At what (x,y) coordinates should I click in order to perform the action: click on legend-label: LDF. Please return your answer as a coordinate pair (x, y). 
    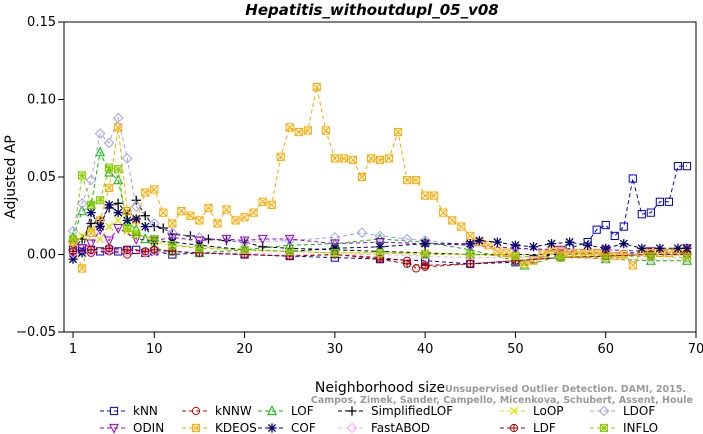
    Looking at the image, I should click on (544, 427).